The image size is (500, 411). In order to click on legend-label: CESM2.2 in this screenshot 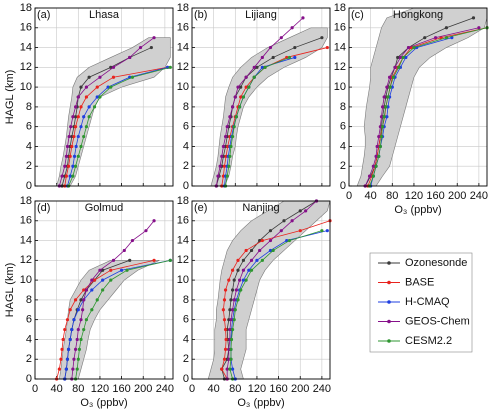, I will do `click(428, 341)`.